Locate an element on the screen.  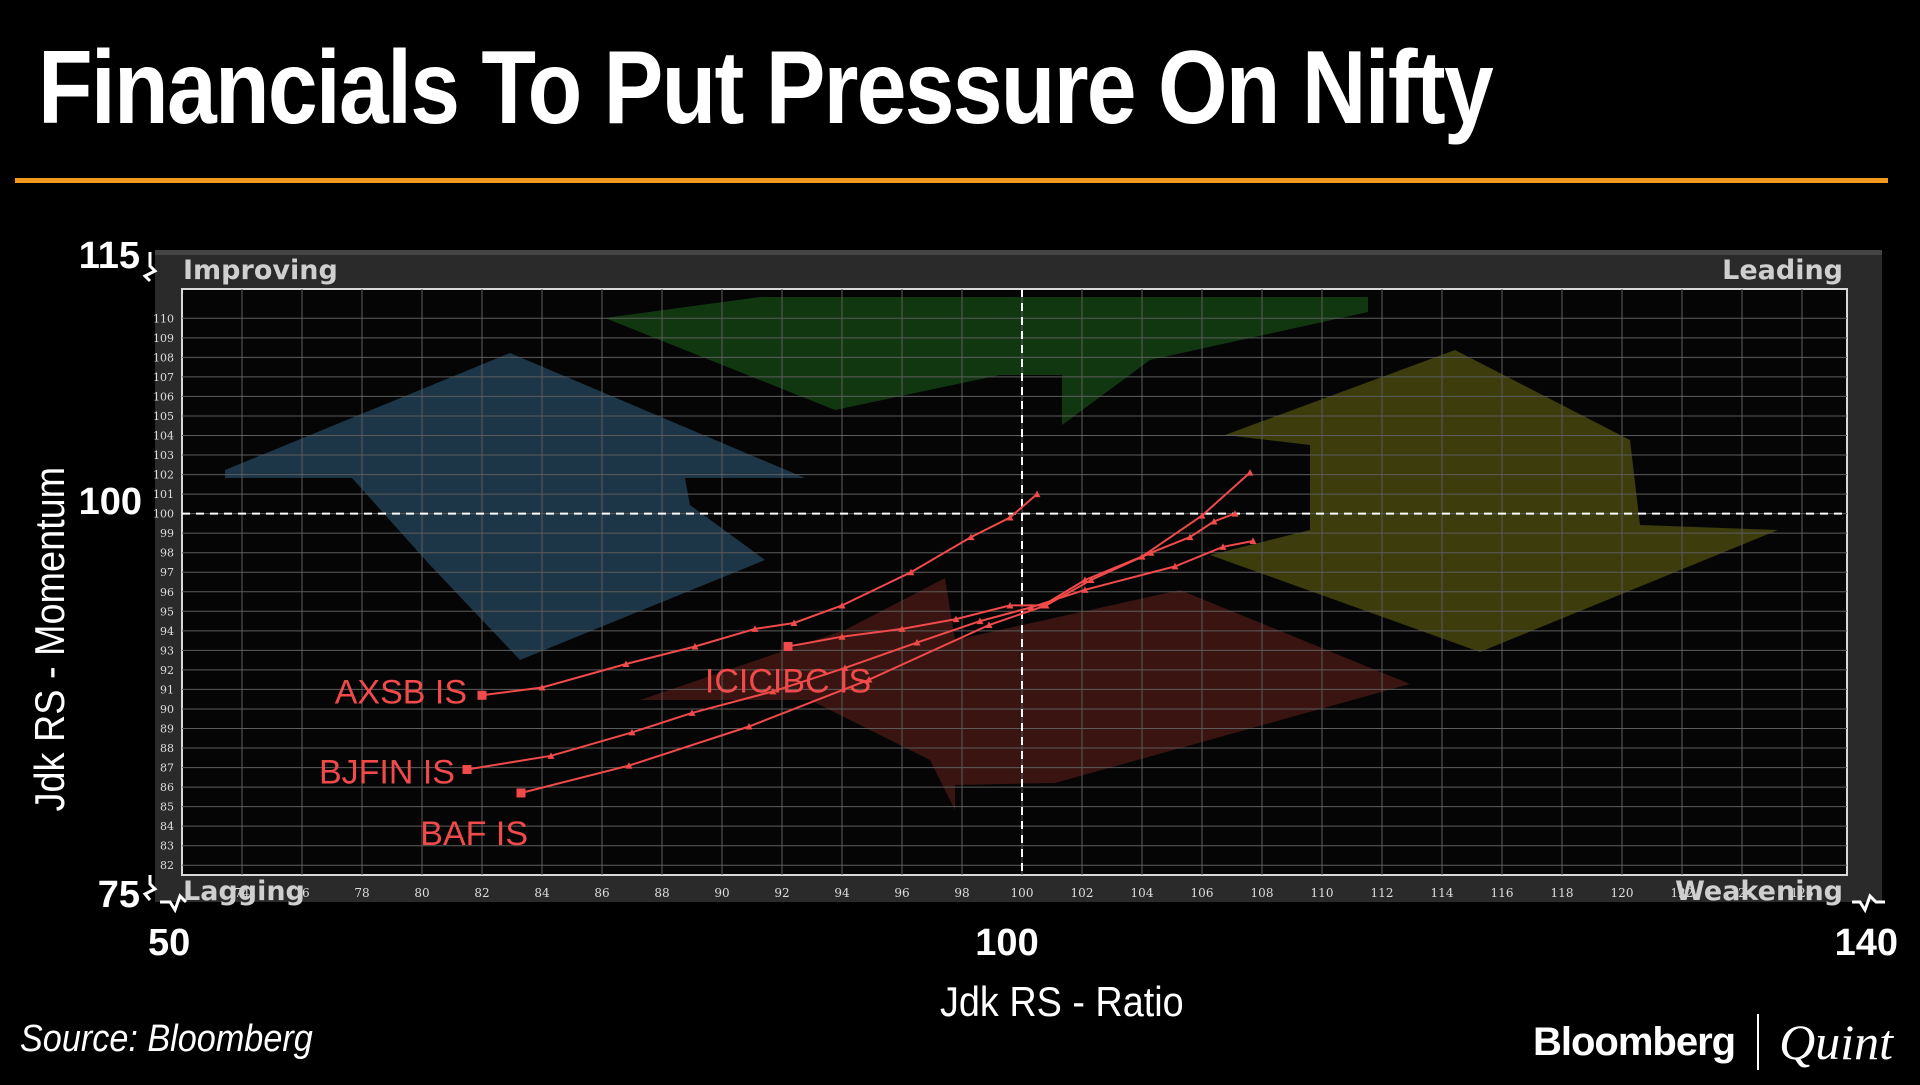
x-tick-label: 84 is located at coordinates (542, 893).